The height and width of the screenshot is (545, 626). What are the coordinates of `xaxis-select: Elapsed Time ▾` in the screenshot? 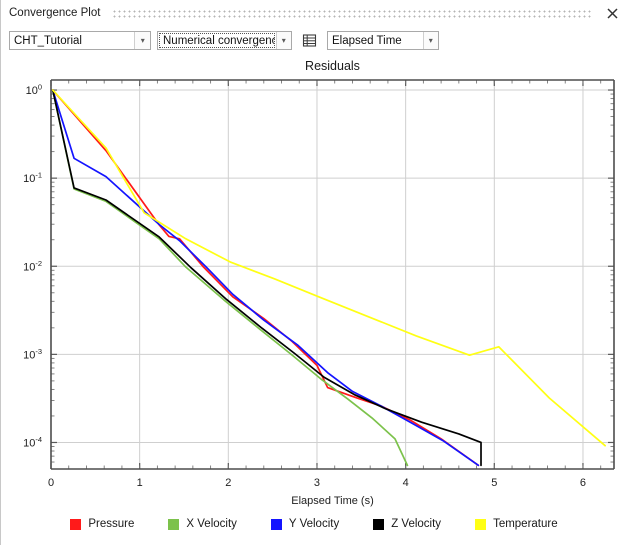 It's located at (383, 40).